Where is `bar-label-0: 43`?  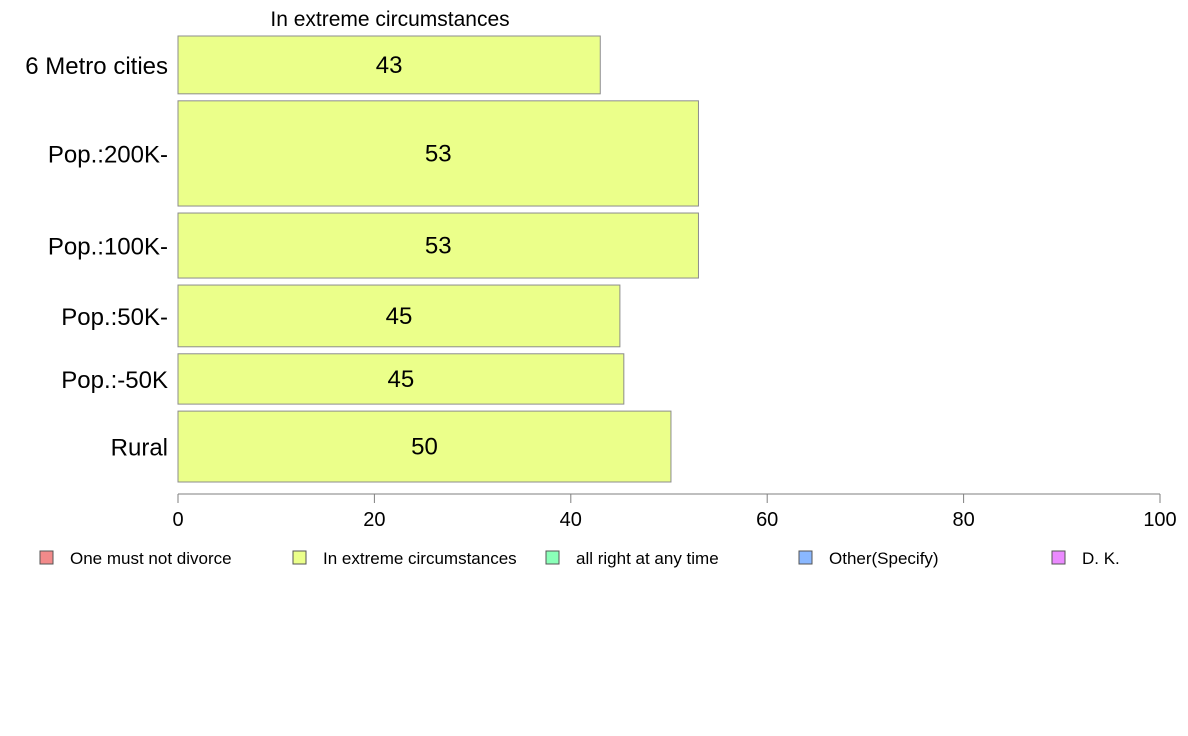
bar-label-0: 43 is located at coordinates (389, 65).